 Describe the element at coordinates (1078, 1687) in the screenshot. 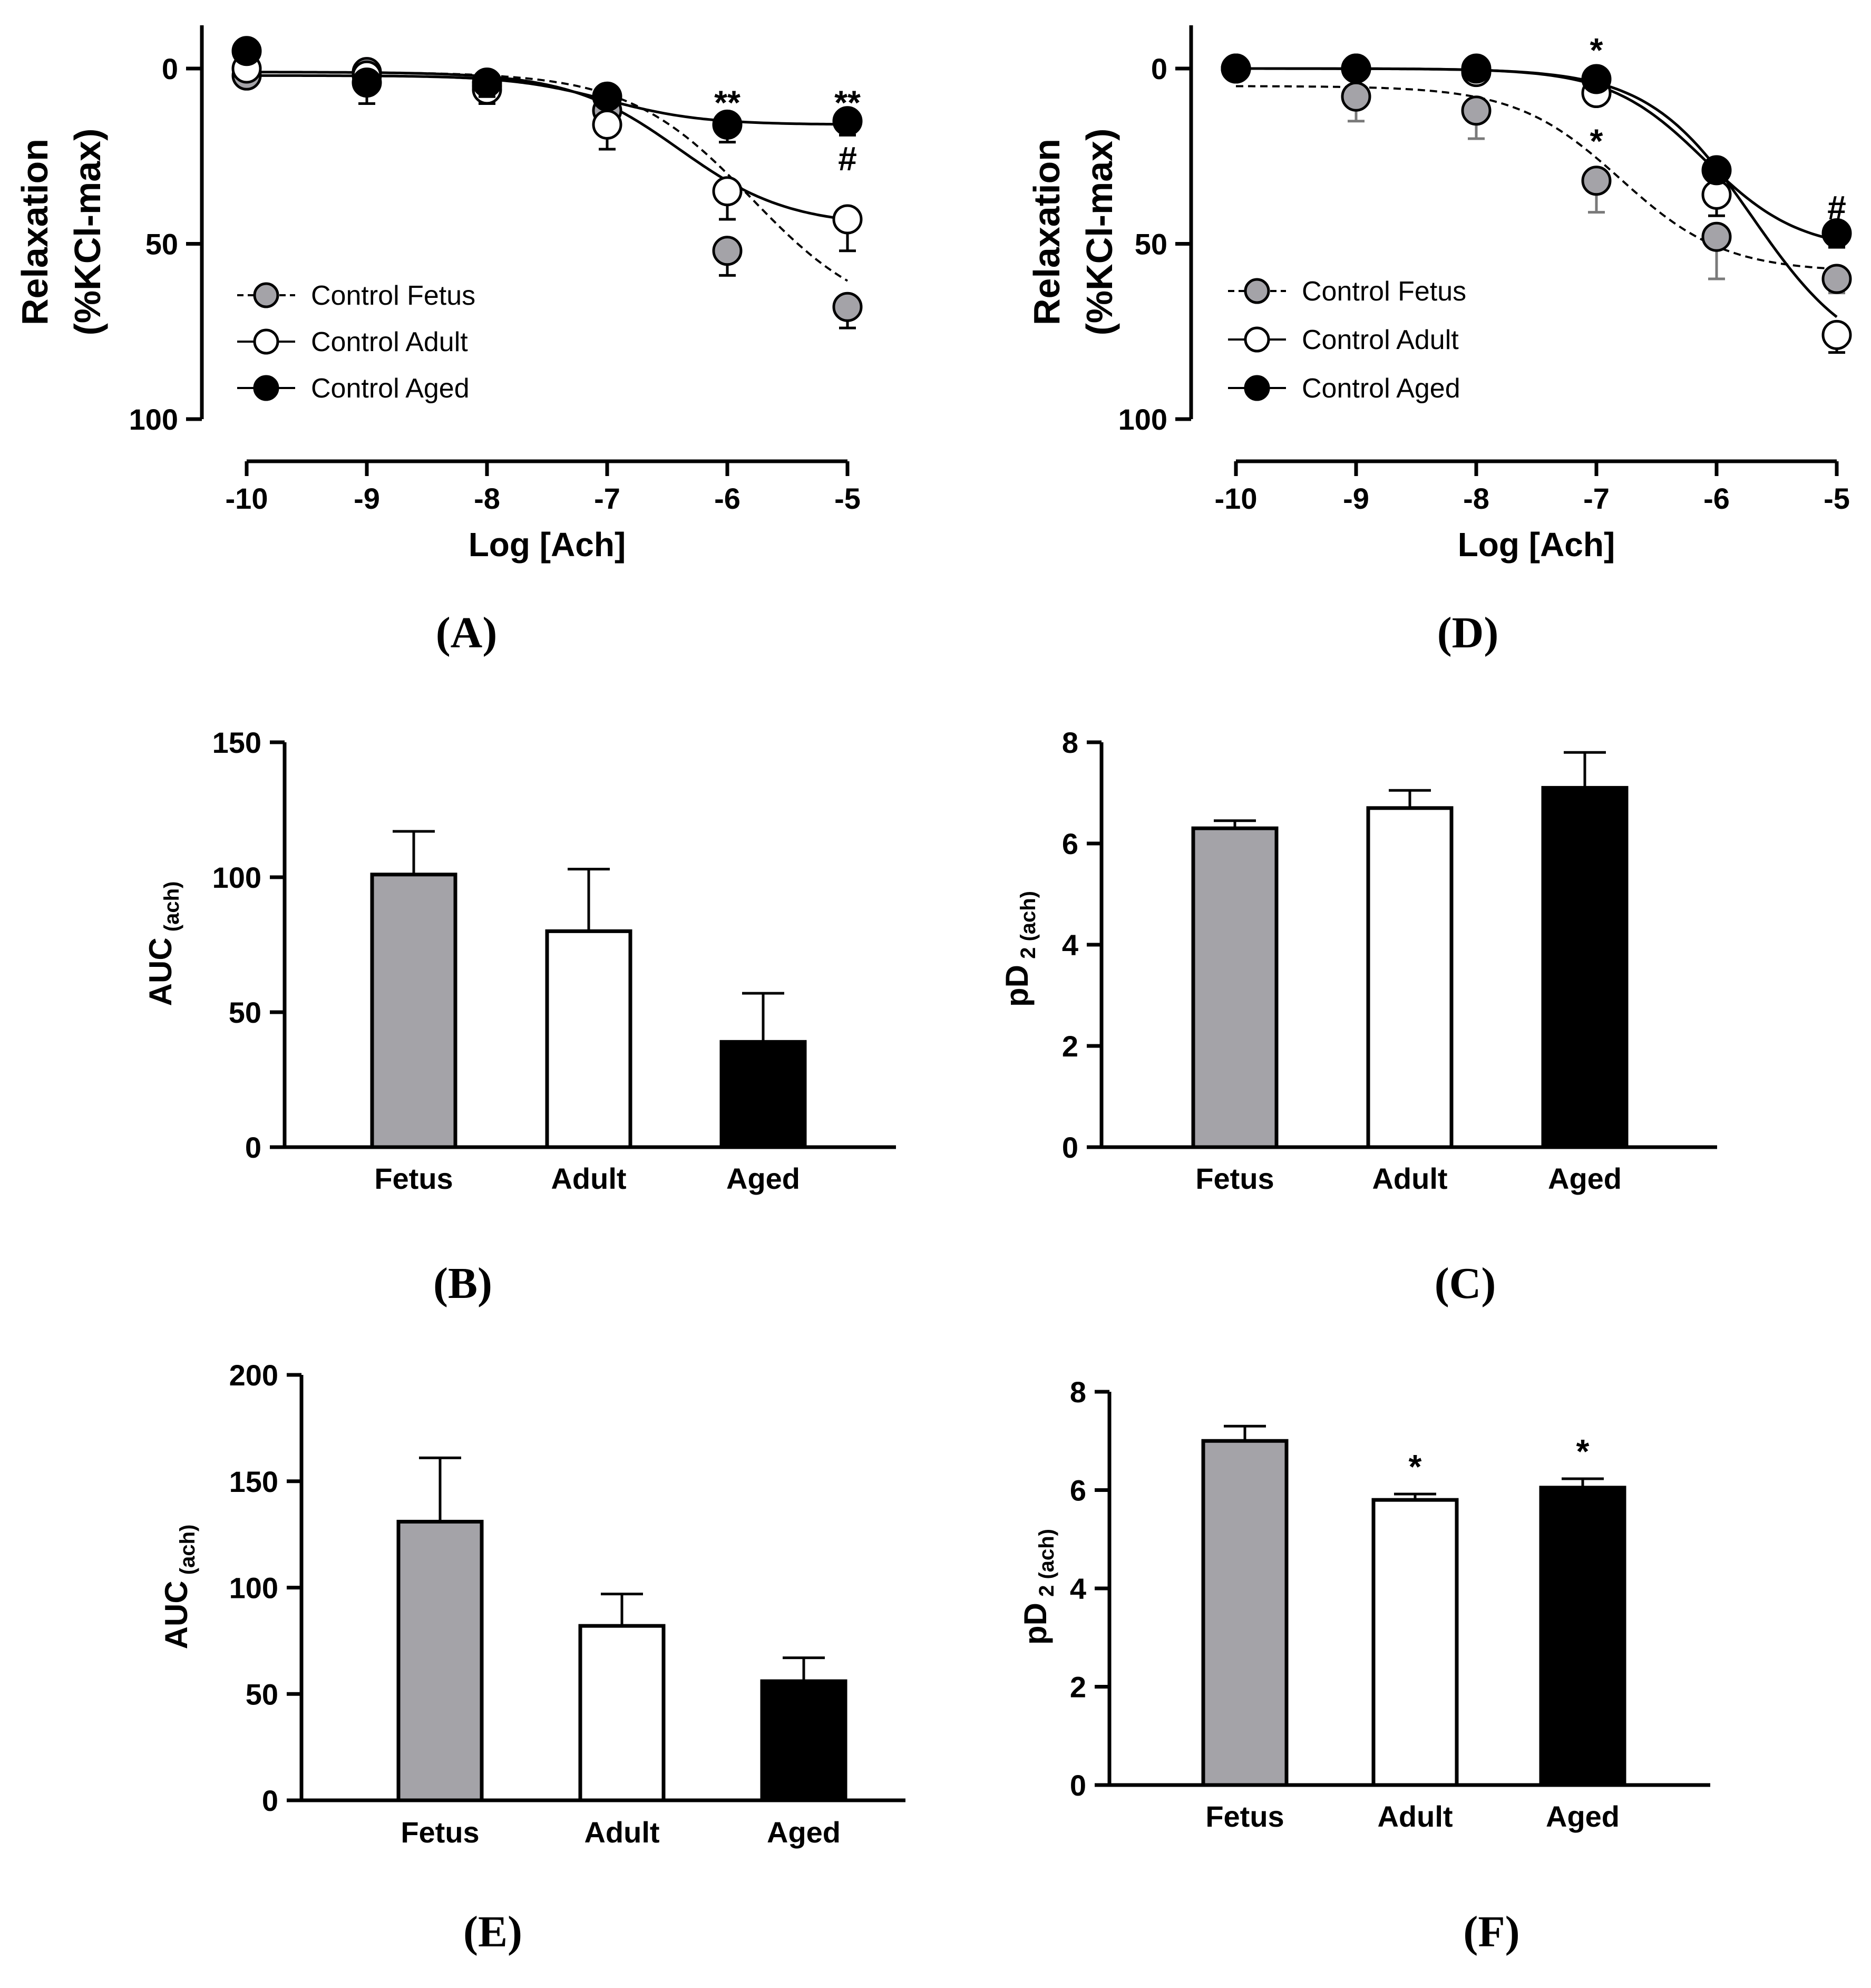

I see `y-tick-label: 2` at that location.